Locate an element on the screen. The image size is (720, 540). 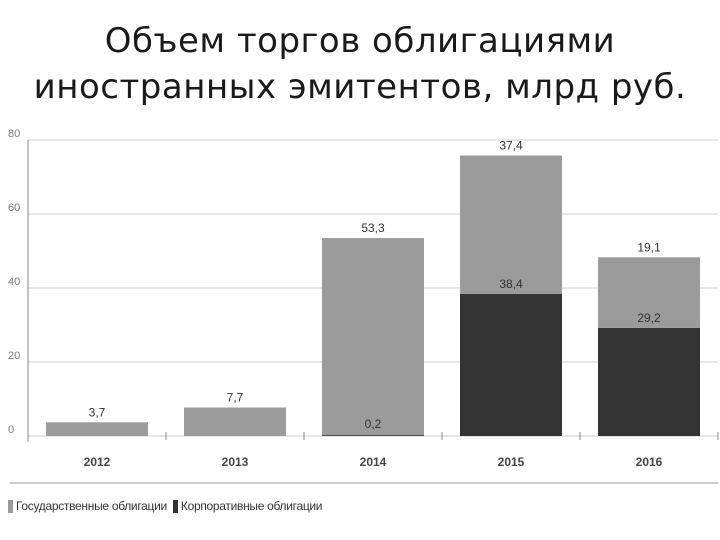
bar-gov-2014 is located at coordinates (373, 337).